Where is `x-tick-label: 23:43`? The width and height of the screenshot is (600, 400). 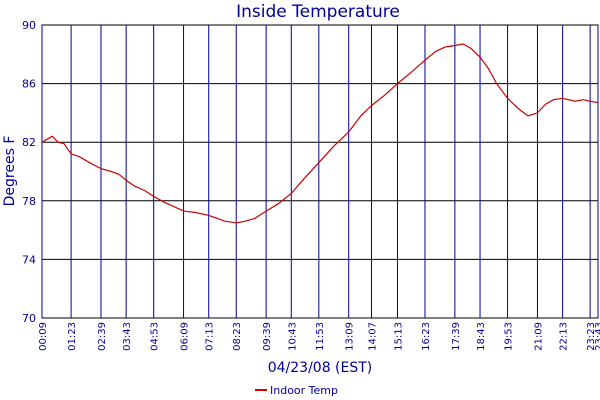 x-tick-label: 23:43 is located at coordinates (597, 336).